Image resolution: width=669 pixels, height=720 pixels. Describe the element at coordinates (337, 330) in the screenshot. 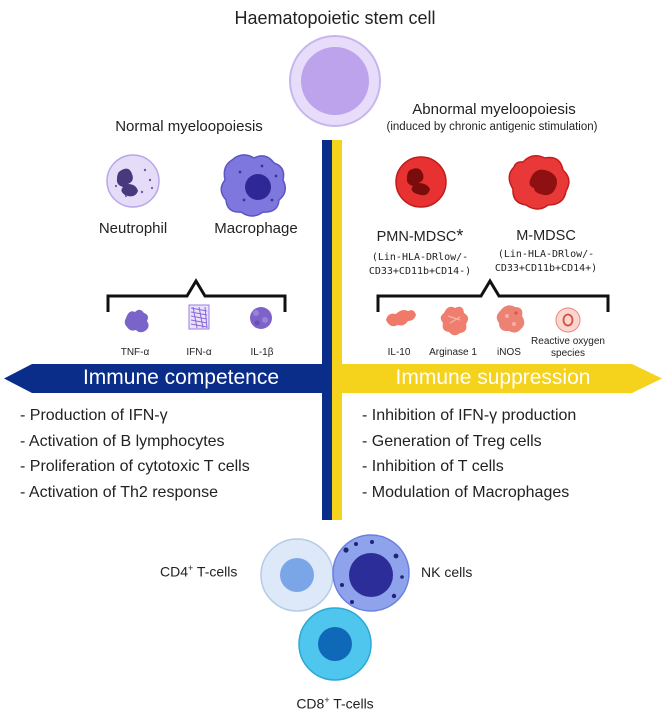

I see `divider-yellow` at that location.